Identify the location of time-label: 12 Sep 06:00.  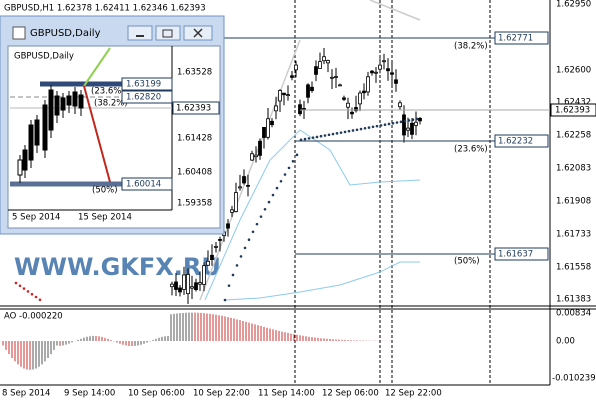
(350, 394).